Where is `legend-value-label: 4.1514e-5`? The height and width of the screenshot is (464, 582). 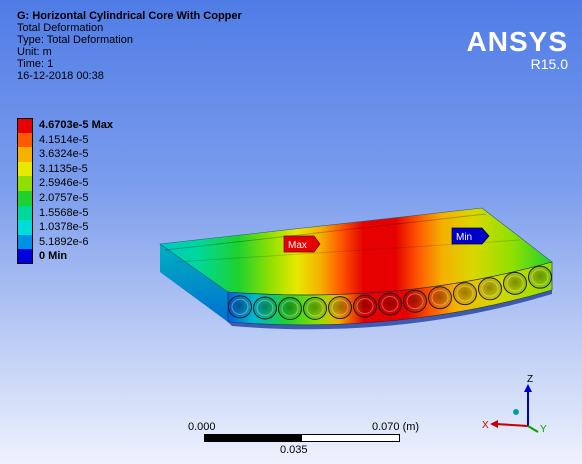
legend-value-label: 4.1514e-5 is located at coordinates (64, 139).